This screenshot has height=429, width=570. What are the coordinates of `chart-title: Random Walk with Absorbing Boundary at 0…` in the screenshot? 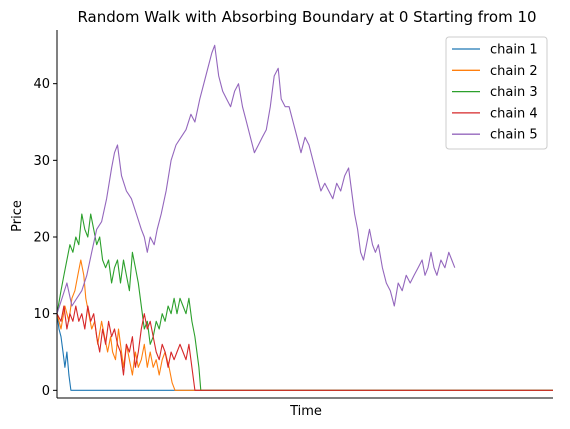 It's located at (306, 17).